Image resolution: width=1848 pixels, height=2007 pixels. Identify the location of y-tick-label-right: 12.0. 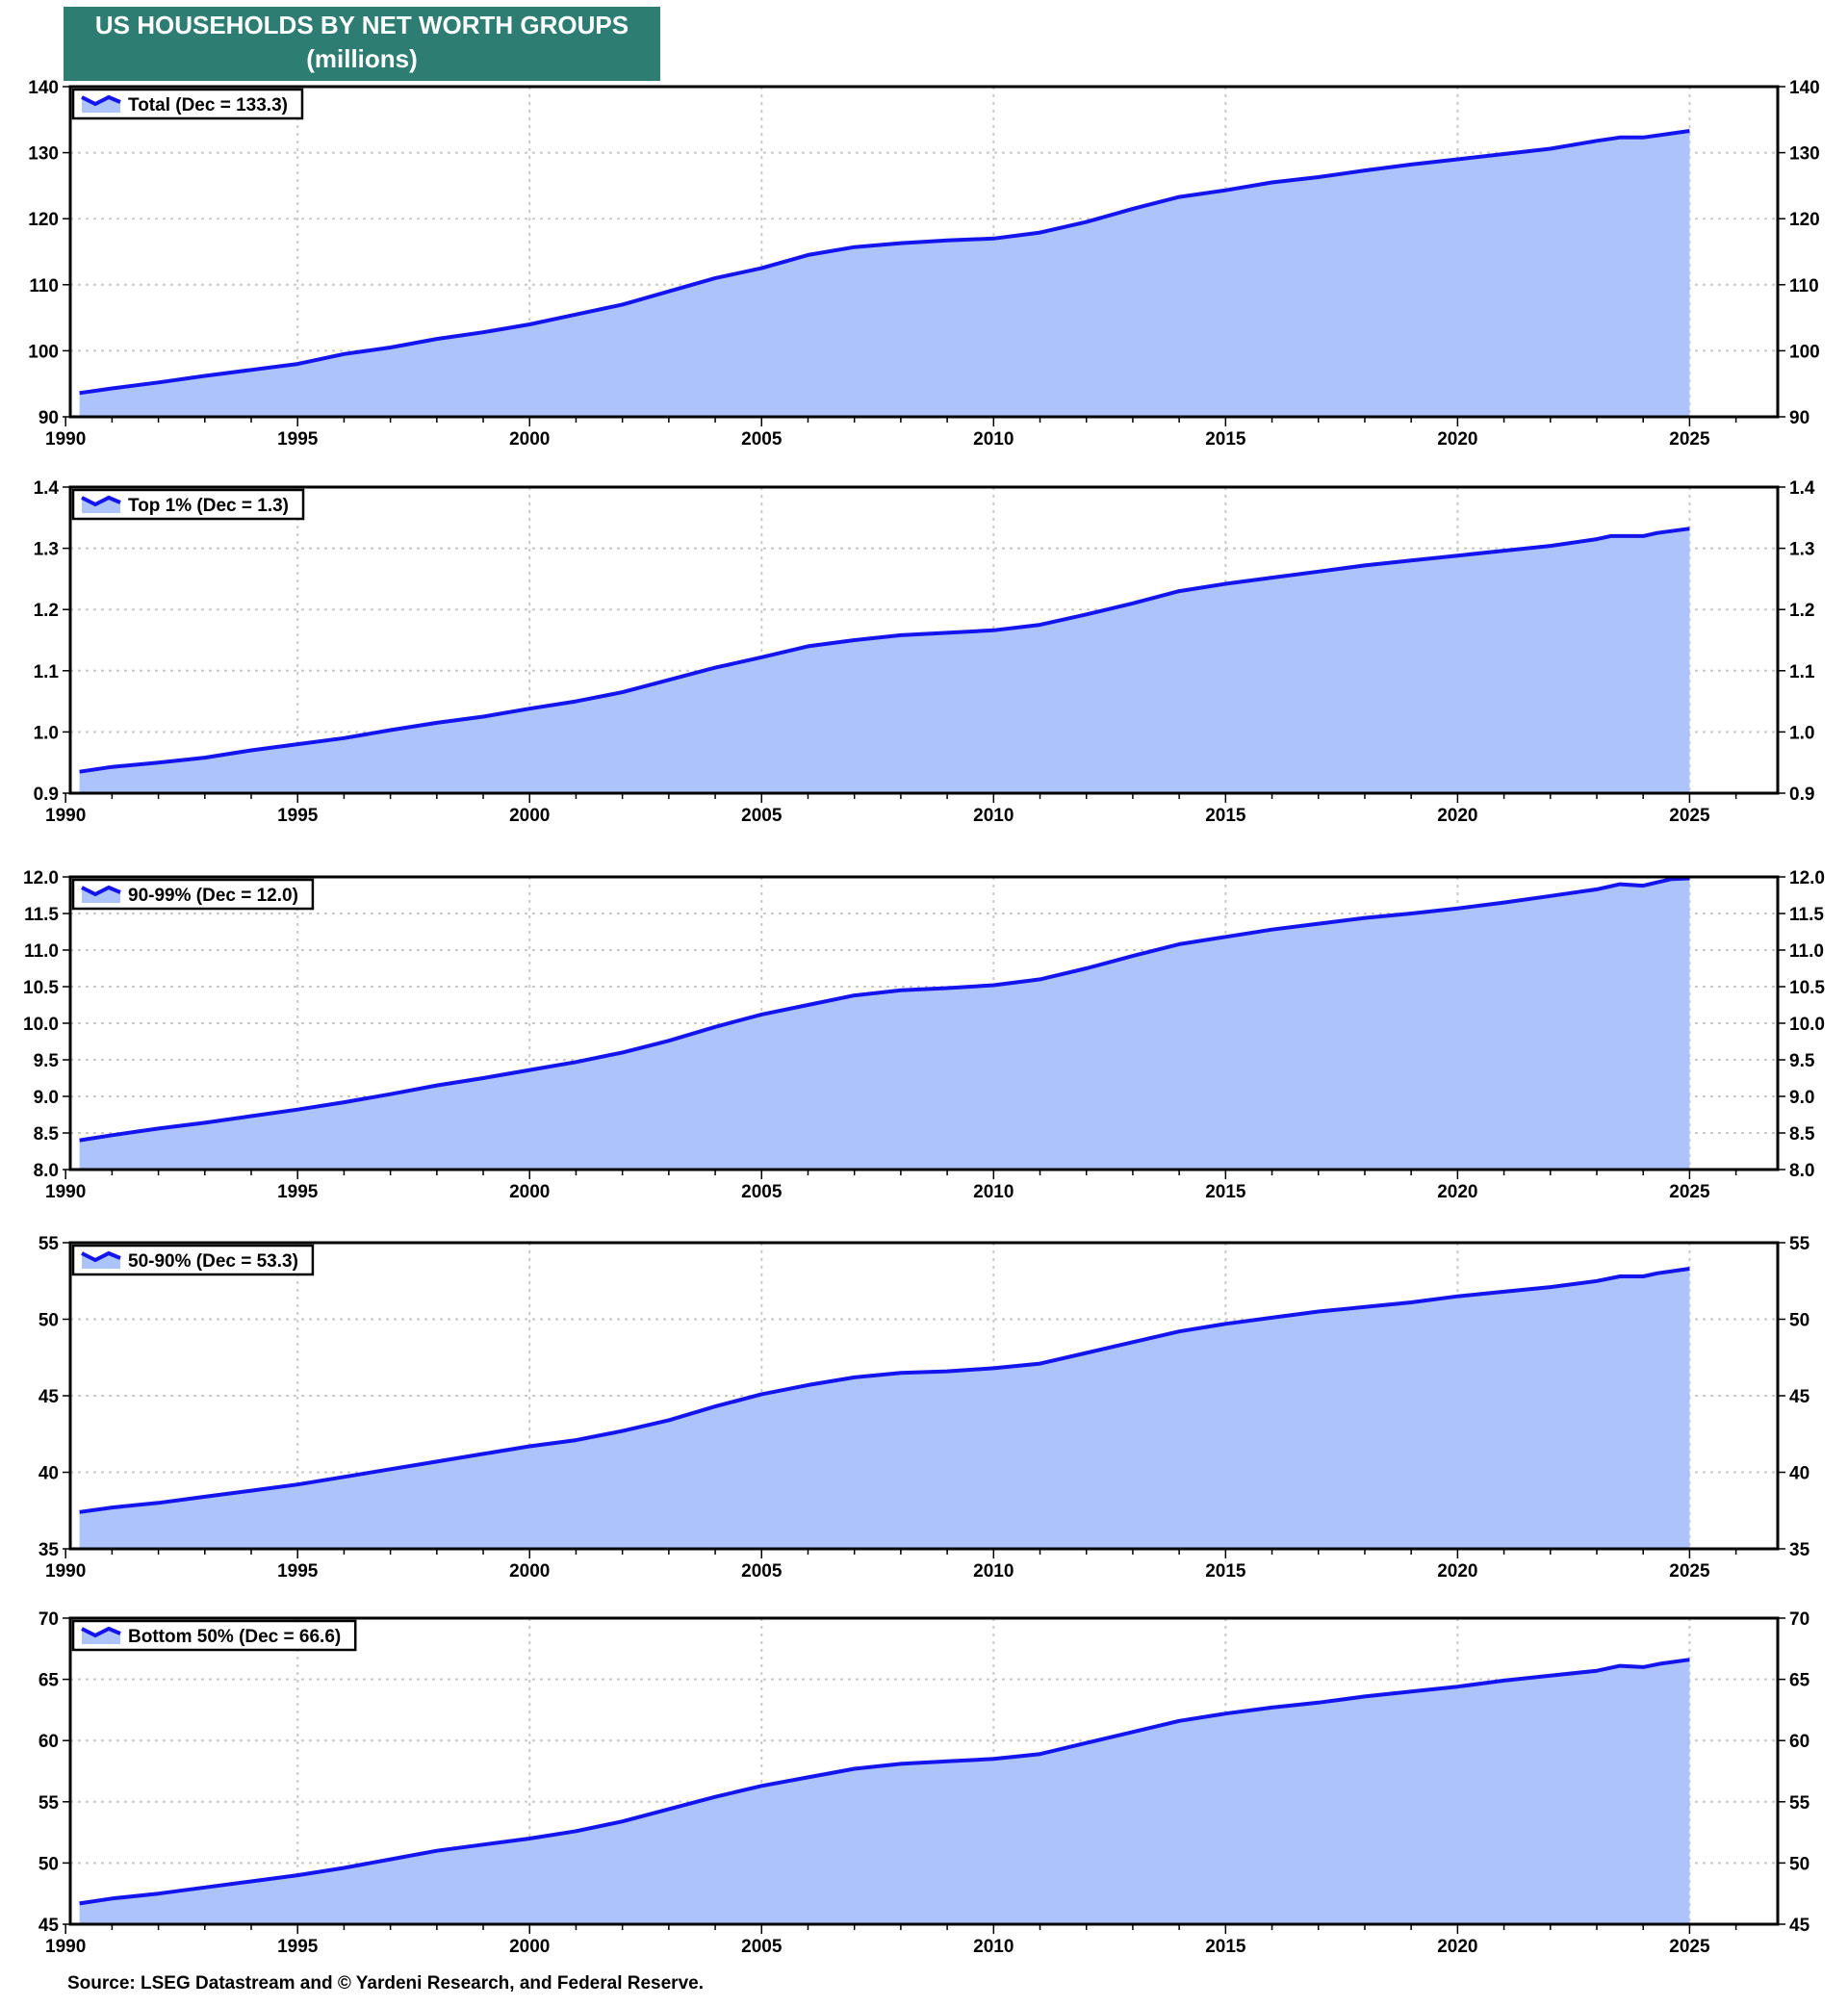
(1807, 878).